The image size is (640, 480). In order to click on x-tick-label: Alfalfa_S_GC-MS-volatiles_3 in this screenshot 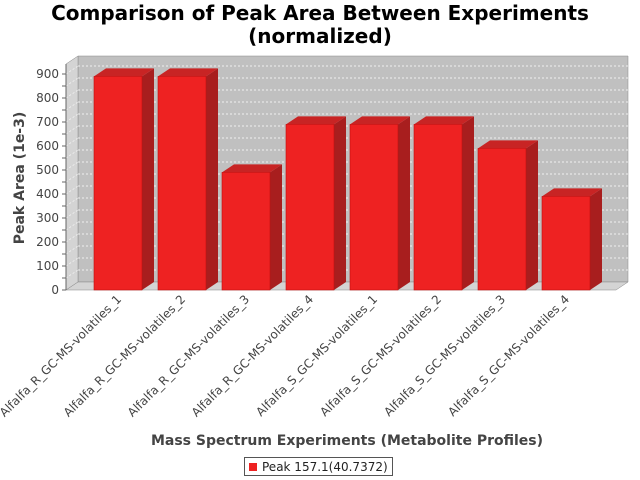, I will do `click(444, 355)`.